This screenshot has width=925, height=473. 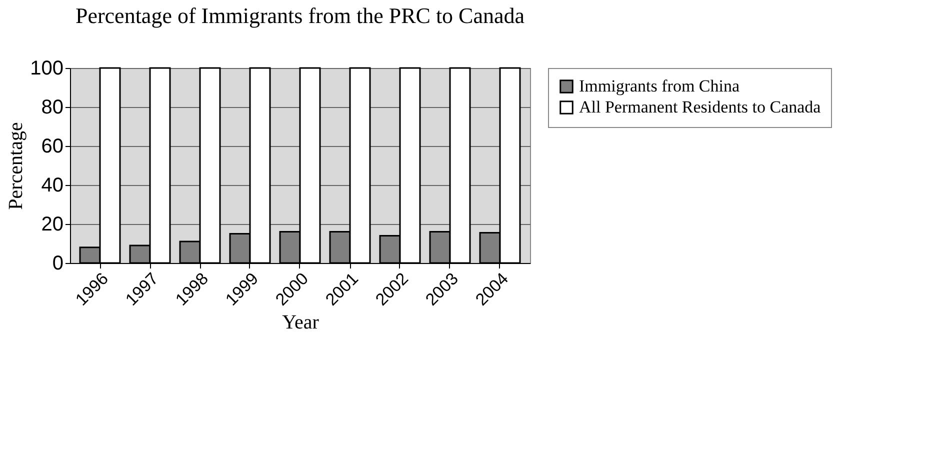 What do you see at coordinates (700, 107) in the screenshot?
I see `legend-label: All Permanent Residents to Canada` at bounding box center [700, 107].